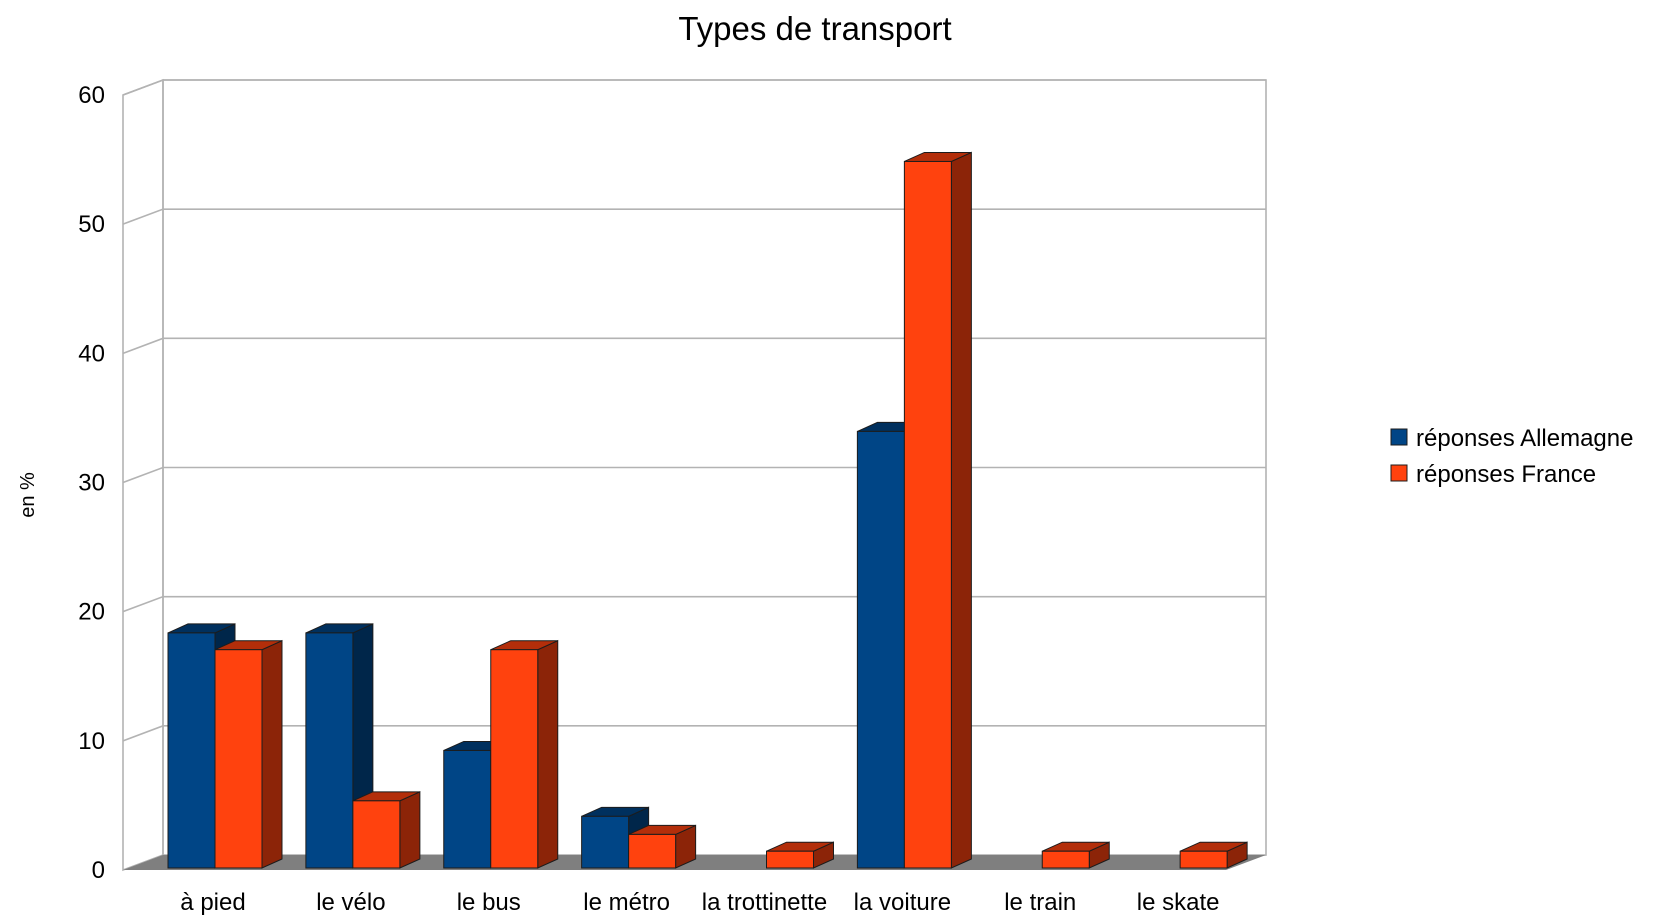  What do you see at coordinates (91, 95) in the screenshot?
I see `y-tick-label: 60` at bounding box center [91, 95].